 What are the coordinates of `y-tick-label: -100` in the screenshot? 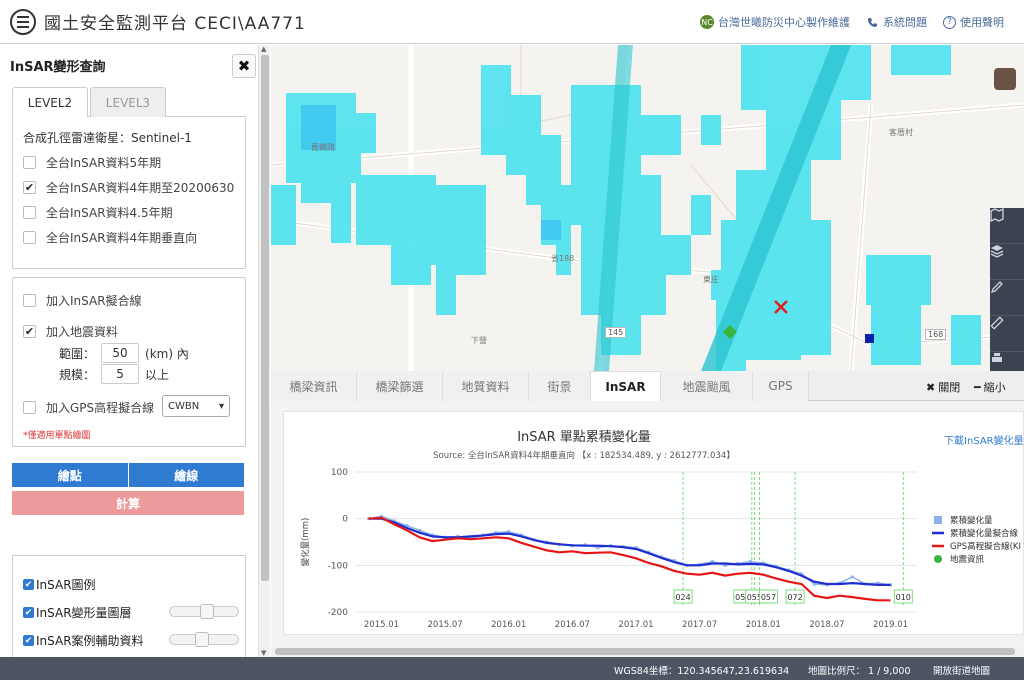 It's located at (338, 566).